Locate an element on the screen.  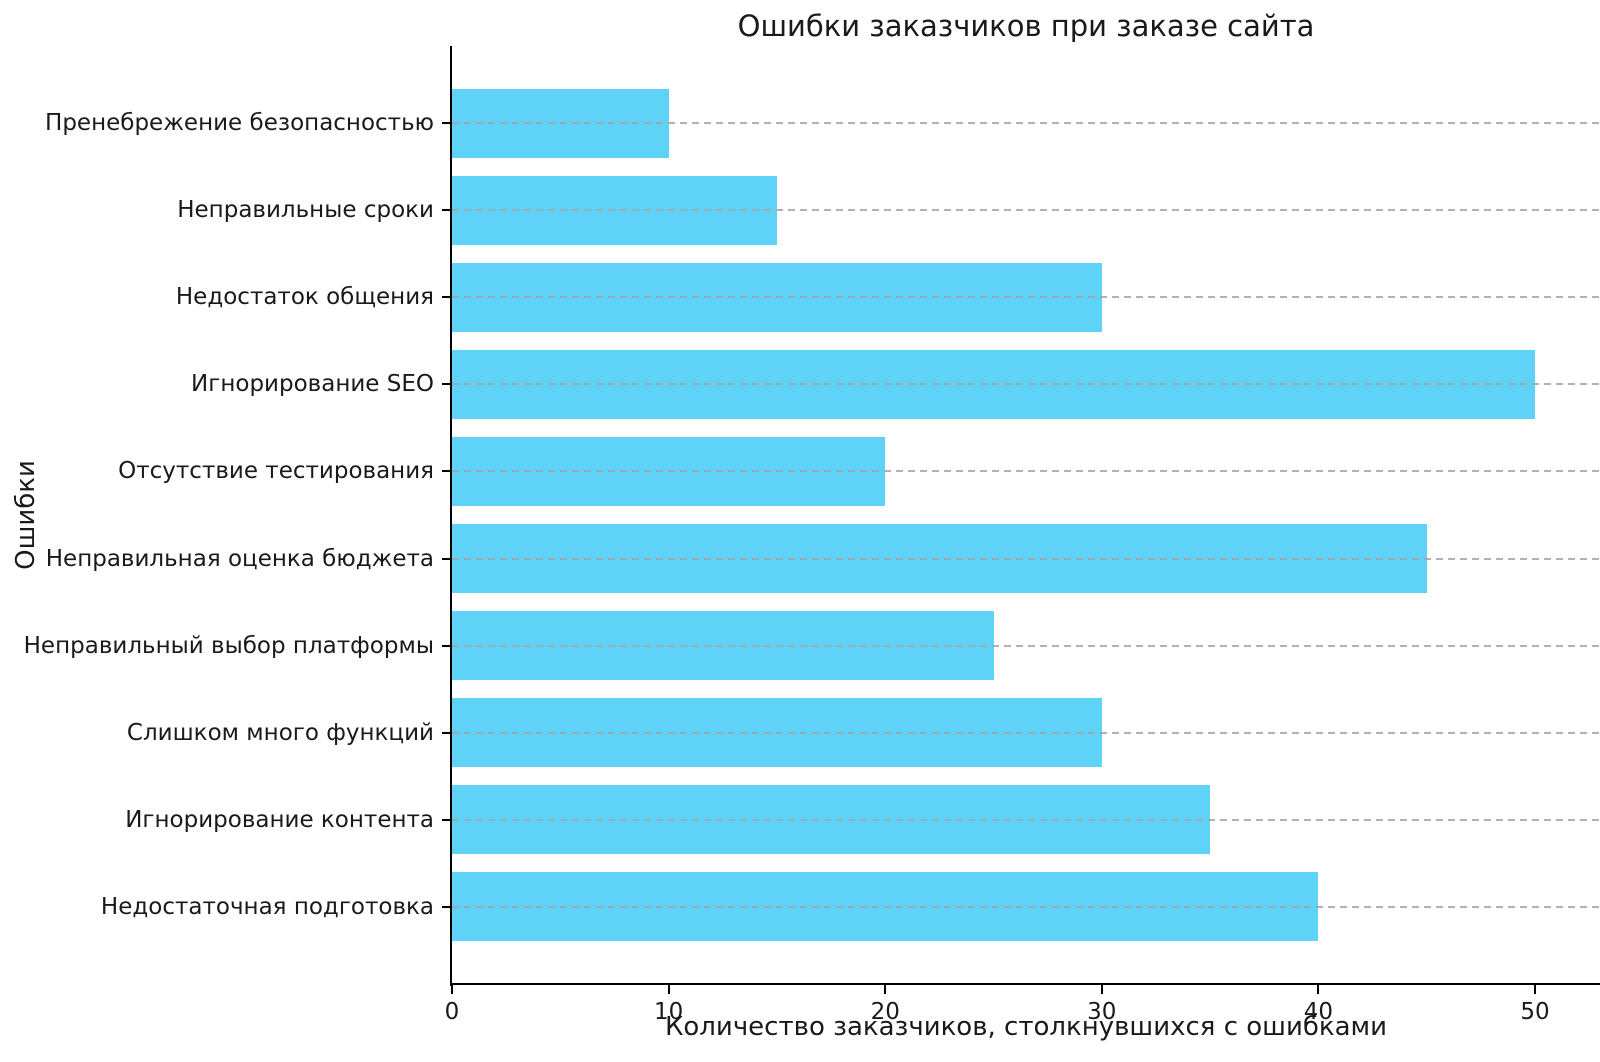
x-tick-label: 0 is located at coordinates (452, 1012).